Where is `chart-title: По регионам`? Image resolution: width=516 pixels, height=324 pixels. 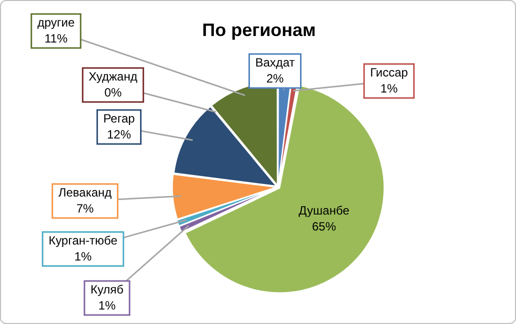
chart-title: По регионам is located at coordinates (259, 30).